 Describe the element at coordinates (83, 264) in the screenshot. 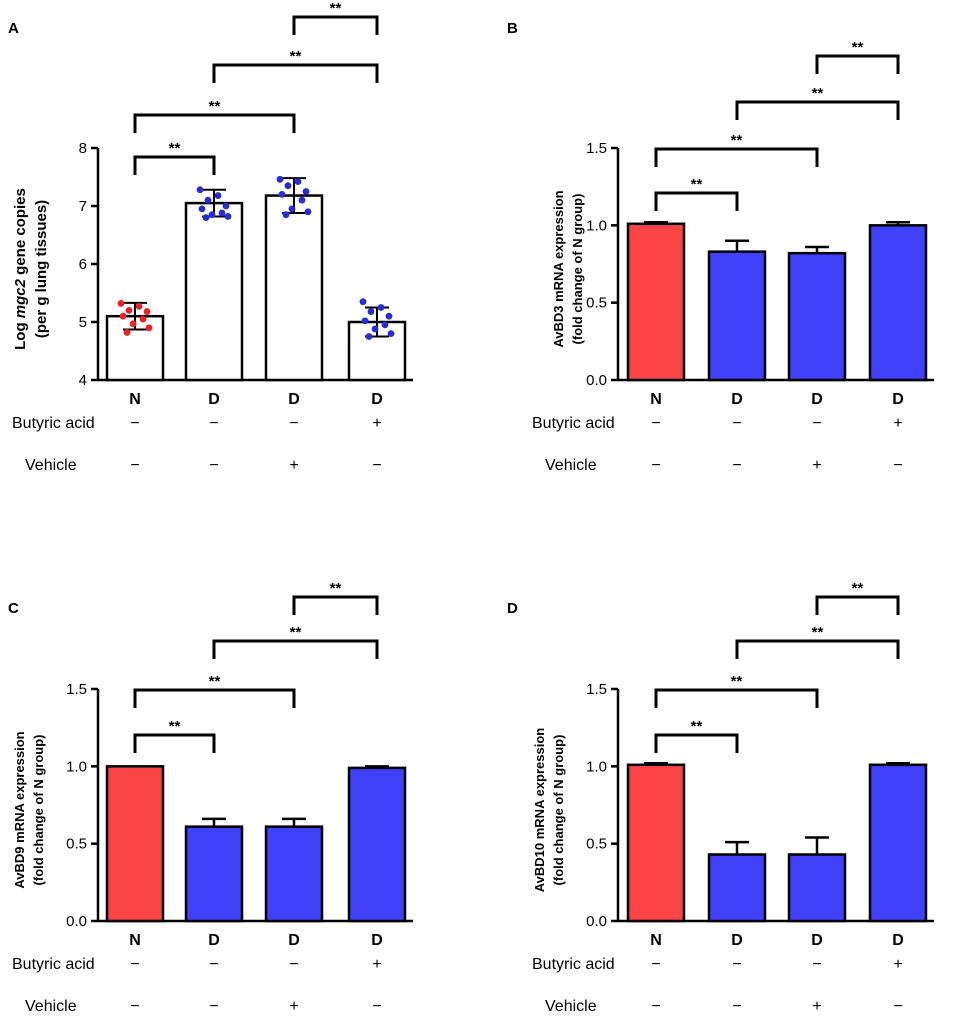

I see `y-tick-label: 6` at that location.